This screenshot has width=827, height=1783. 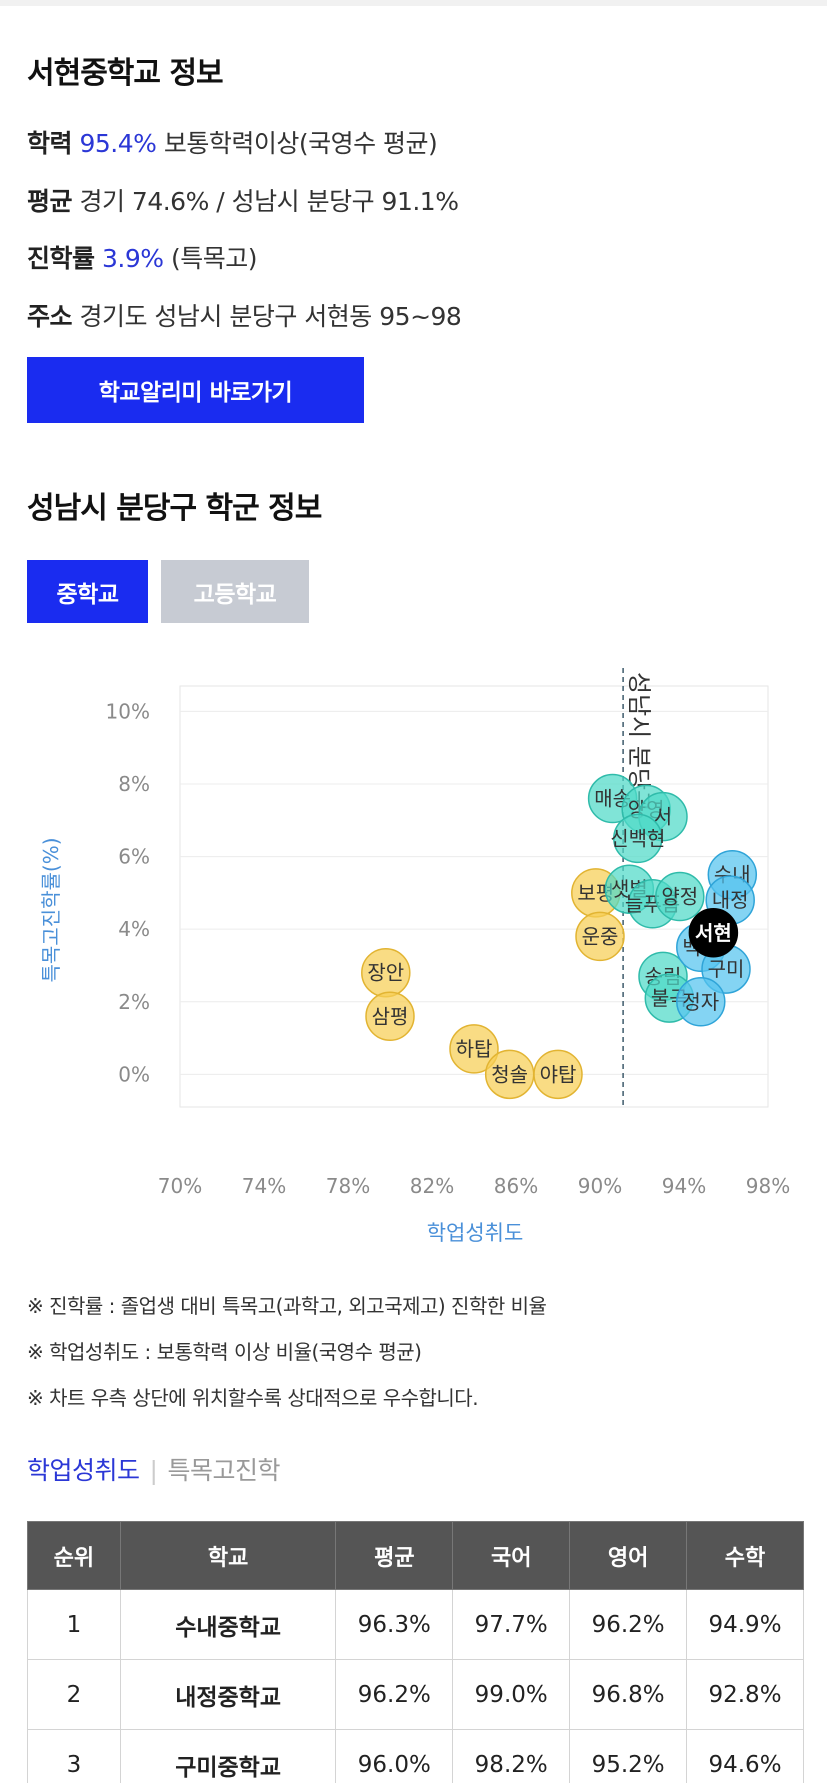 I want to click on data-point: 장안, so click(x=386, y=972).